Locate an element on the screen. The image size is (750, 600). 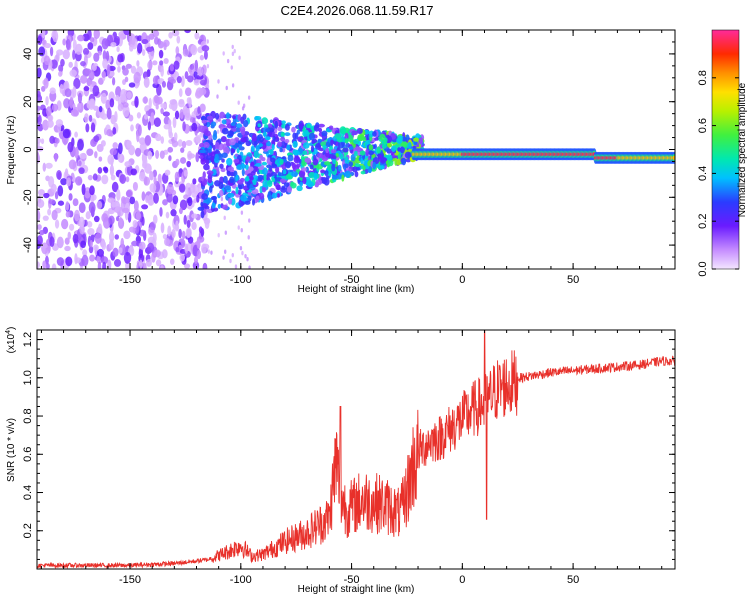
snr-y-tick-label: 1.2 is located at coordinates (28, 339).